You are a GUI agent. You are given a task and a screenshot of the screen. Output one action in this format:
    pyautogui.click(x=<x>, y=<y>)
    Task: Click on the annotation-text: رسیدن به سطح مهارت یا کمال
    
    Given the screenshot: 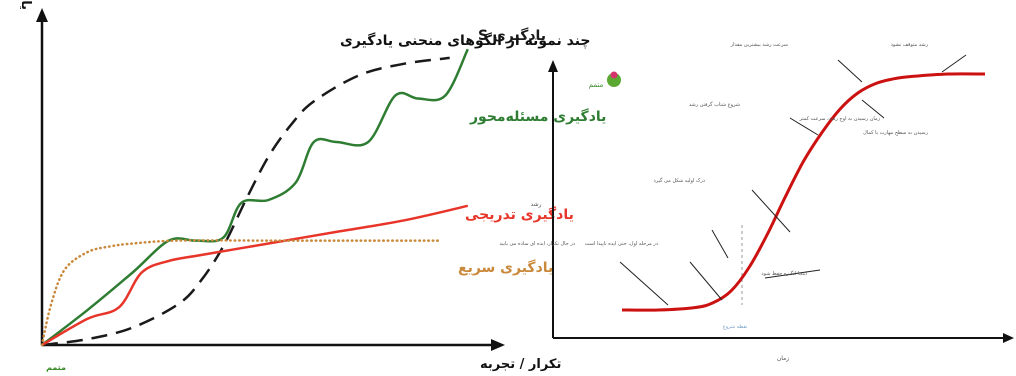 What is the action you would take?
    pyautogui.click(x=896, y=133)
    